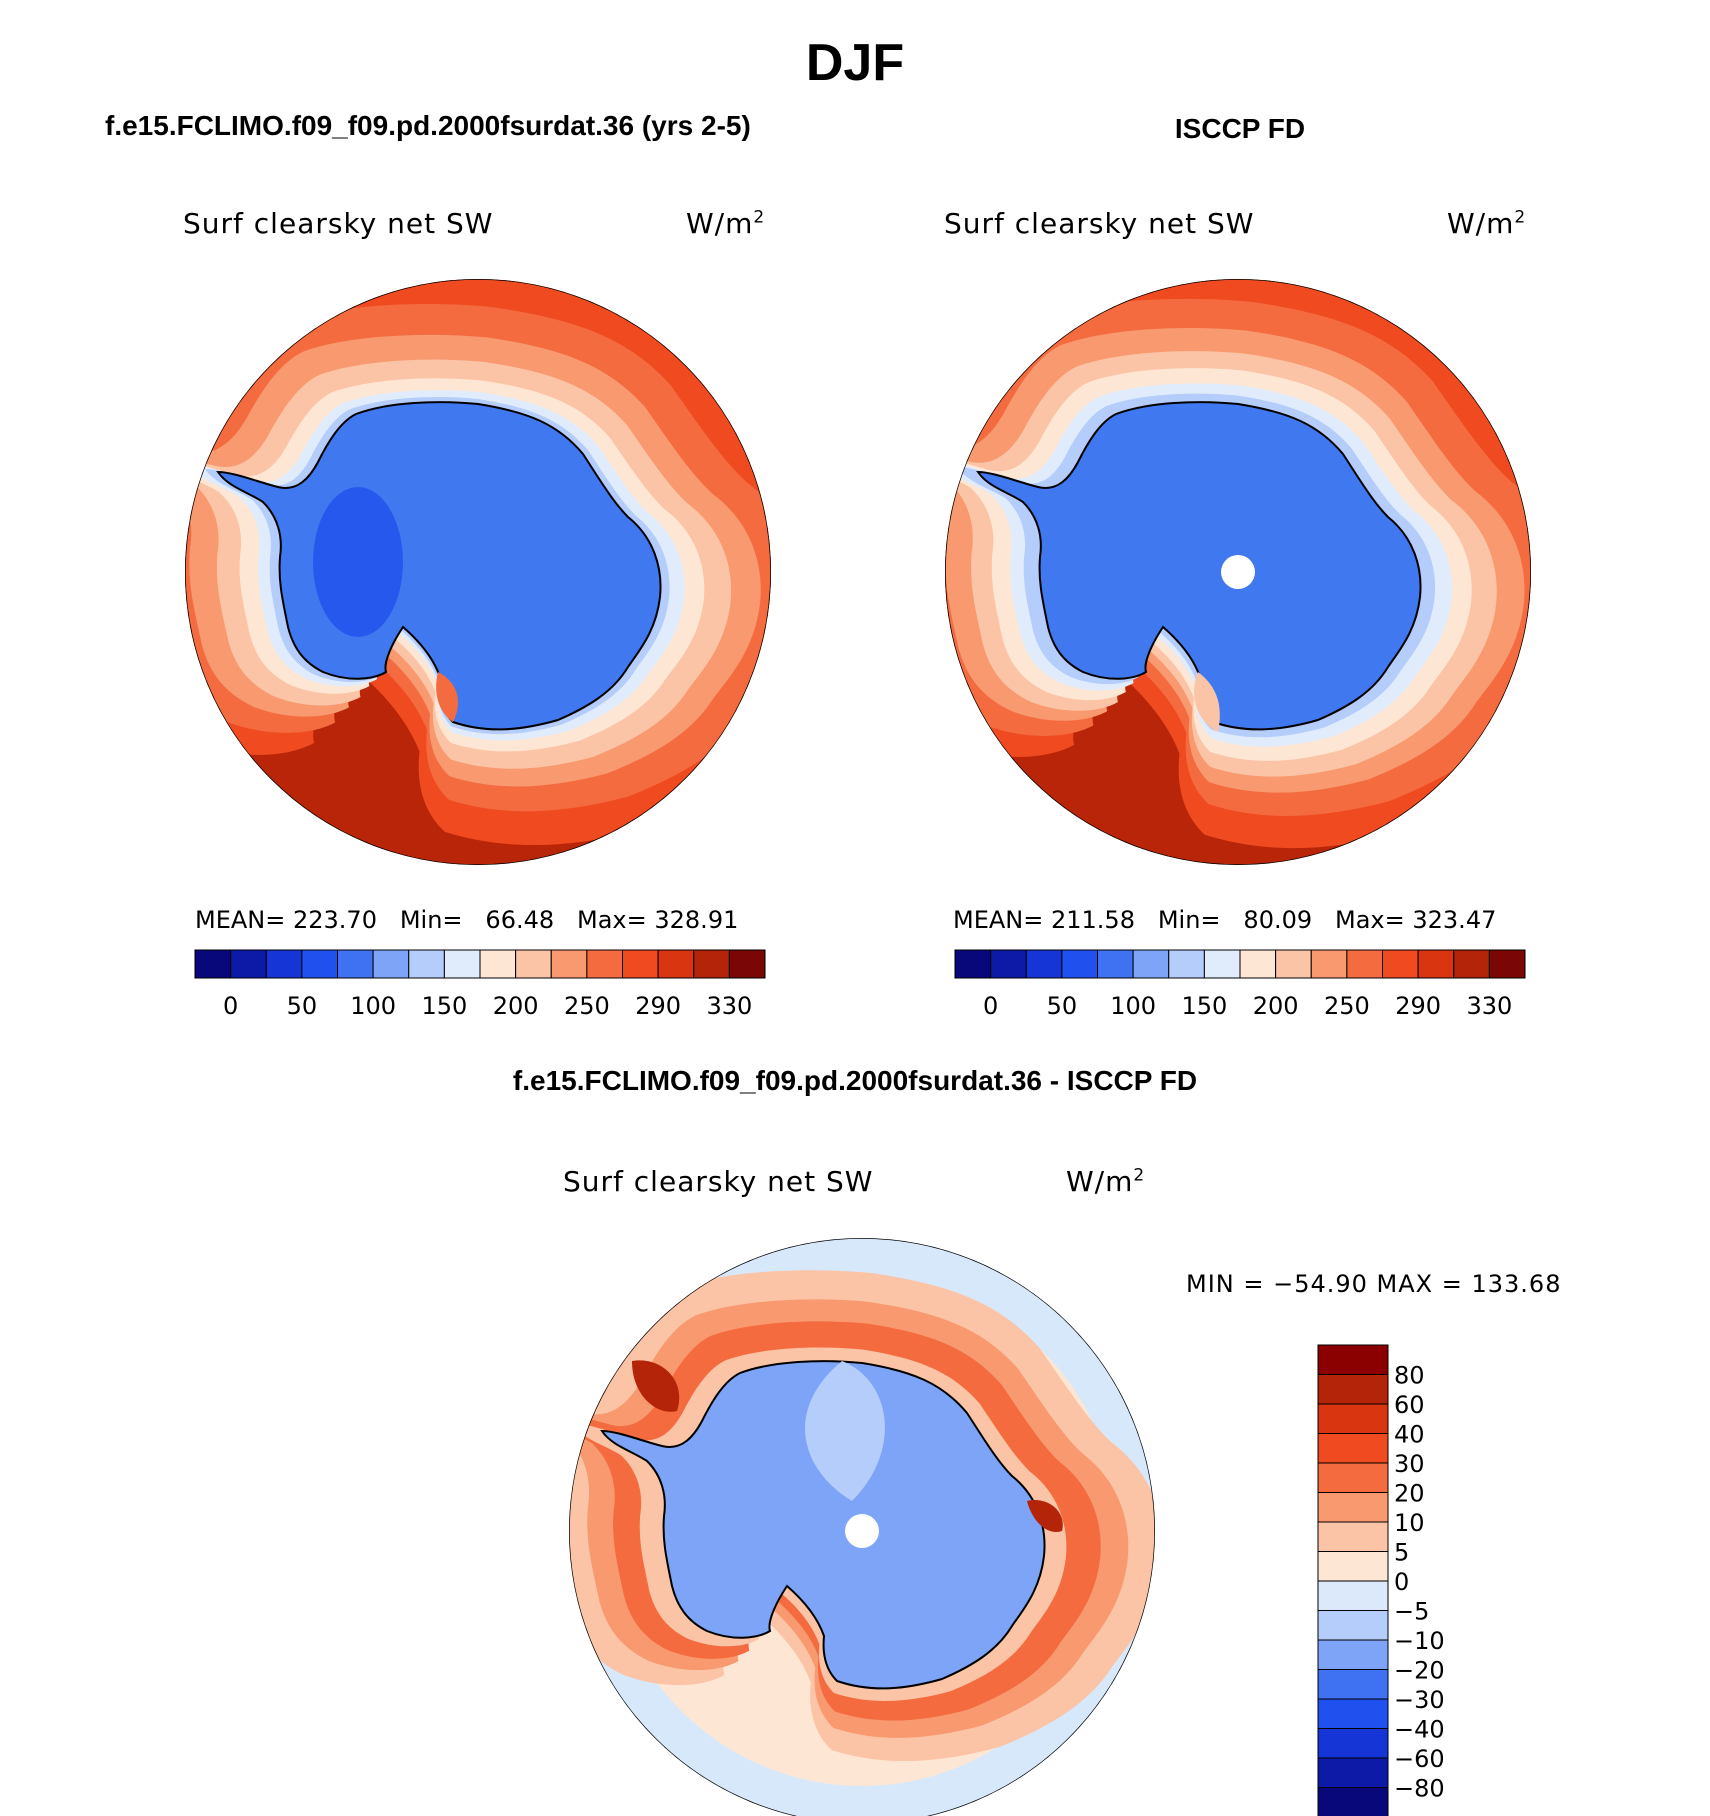 The width and height of the screenshot is (1710, 1816). What do you see at coordinates (480, 984) in the screenshot?
I see `panel1-colorbar: 0 50 100 150 200 250 290 330` at bounding box center [480, 984].